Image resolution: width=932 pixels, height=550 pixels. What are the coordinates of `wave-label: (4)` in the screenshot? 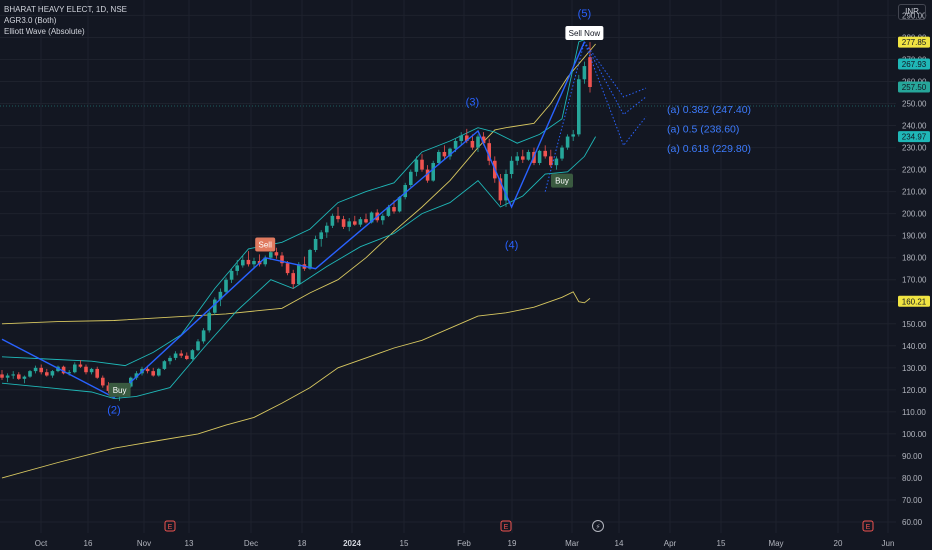 It's located at (511, 245).